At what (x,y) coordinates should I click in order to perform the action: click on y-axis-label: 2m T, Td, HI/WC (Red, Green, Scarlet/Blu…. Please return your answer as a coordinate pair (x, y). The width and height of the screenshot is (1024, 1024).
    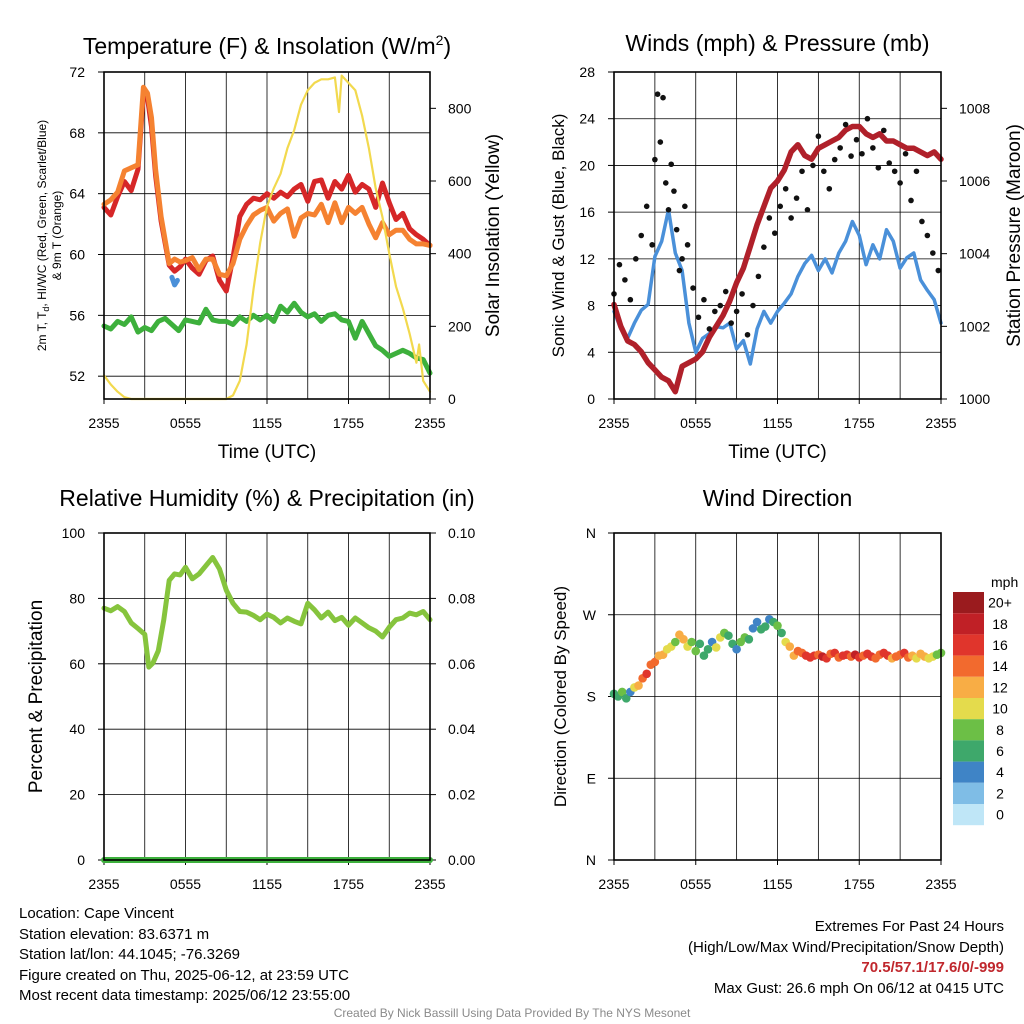
    Looking at the image, I should click on (43, 235).